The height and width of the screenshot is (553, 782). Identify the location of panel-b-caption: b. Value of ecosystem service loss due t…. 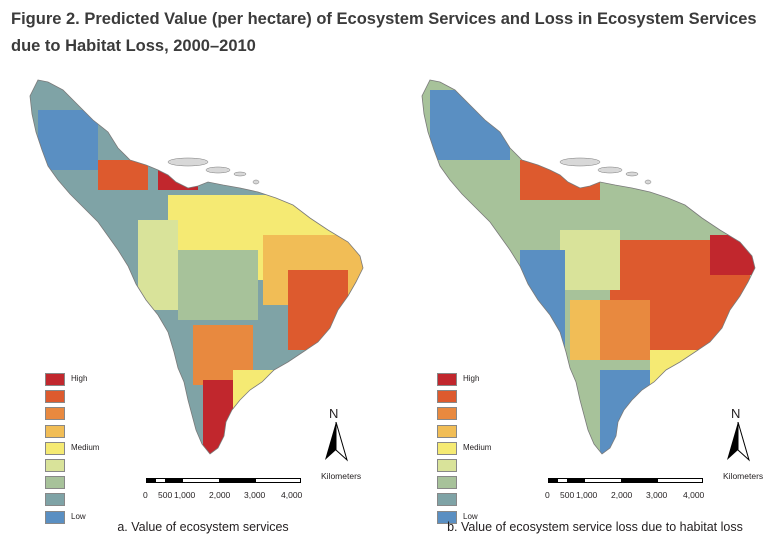
(595, 527).